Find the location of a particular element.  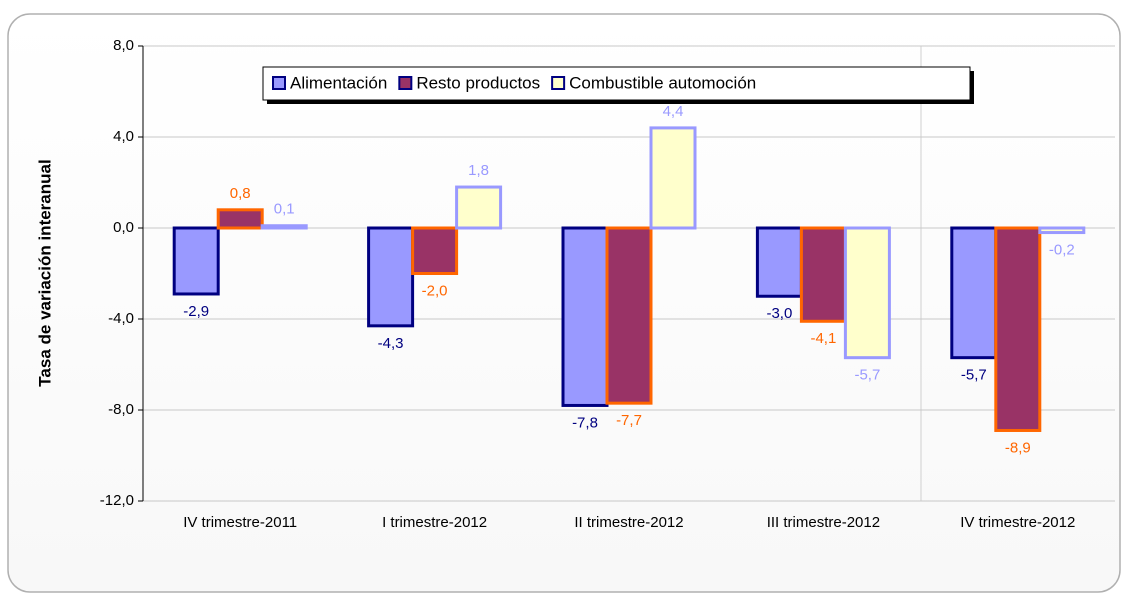

y-tick-label: -12,0 is located at coordinates (117, 500).